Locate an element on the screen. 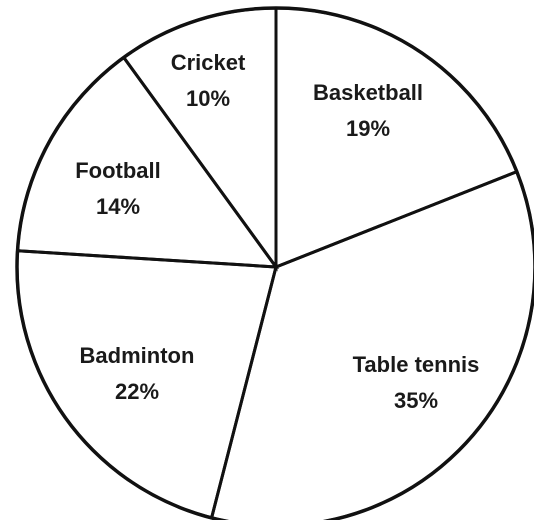 The height and width of the screenshot is (520, 534). slice-value-football: 14% is located at coordinates (118, 206).